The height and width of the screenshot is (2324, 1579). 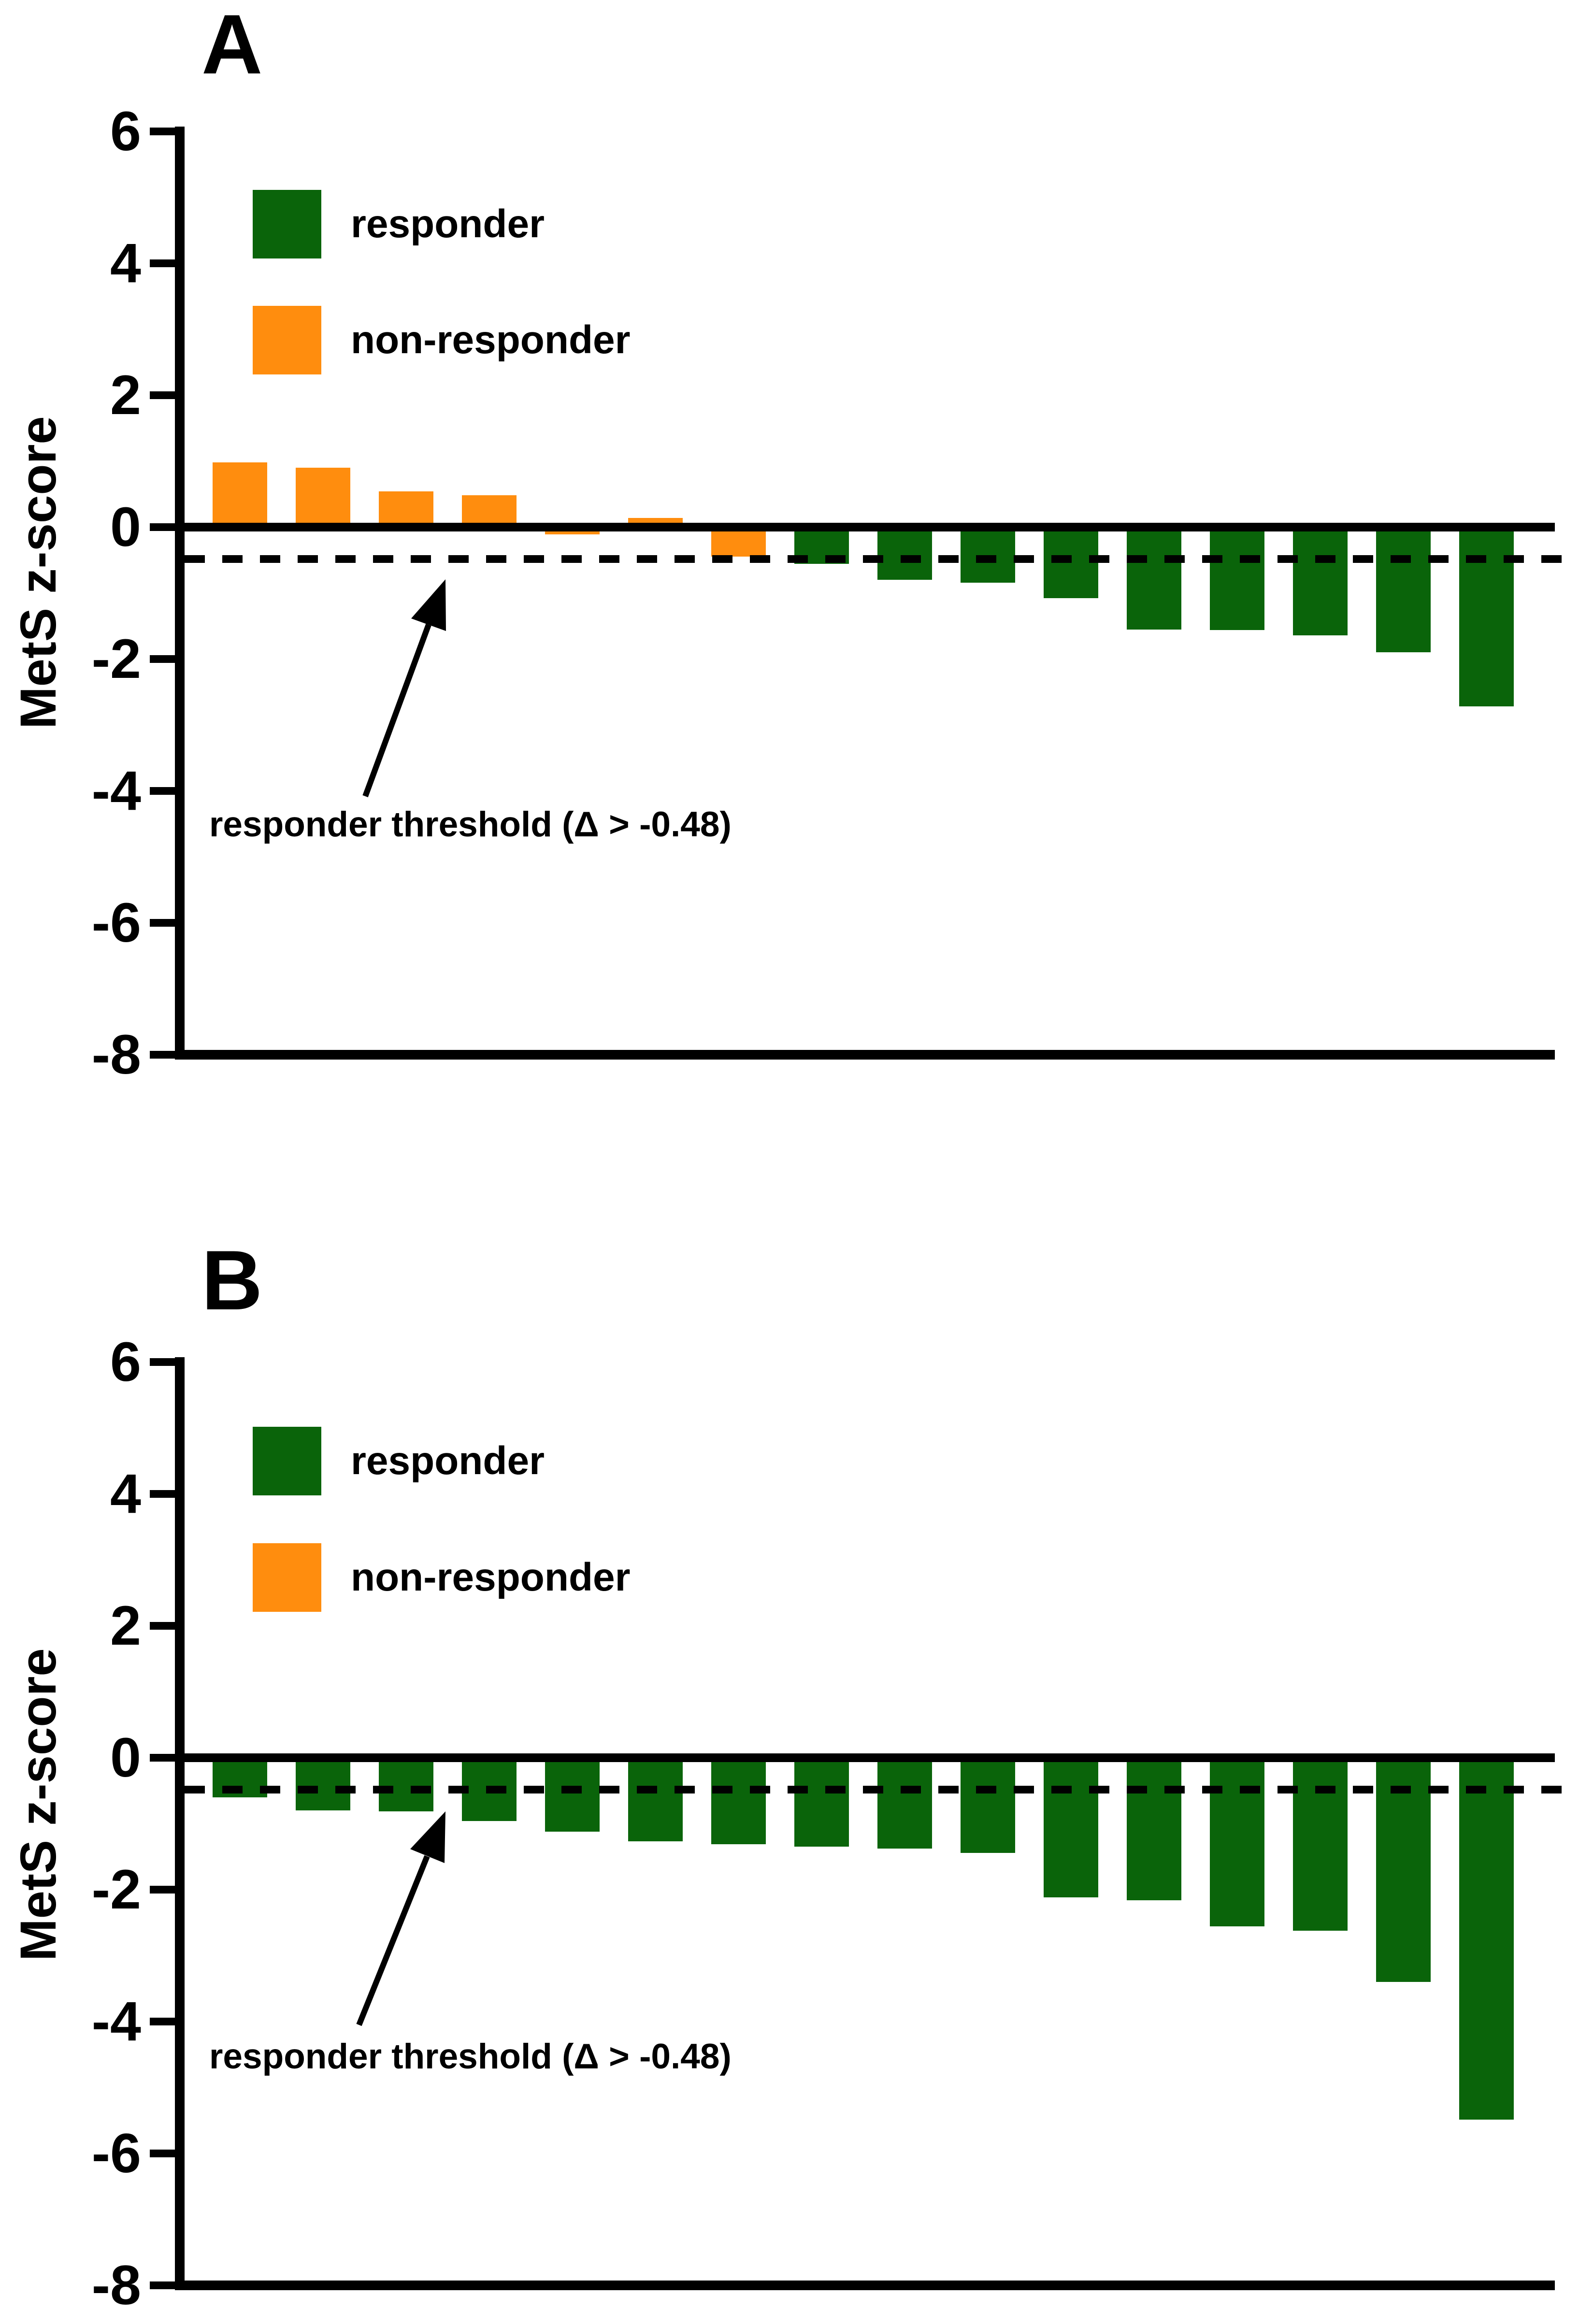 I want to click on panel-b-legend-responder-swatch, so click(x=287, y=1461).